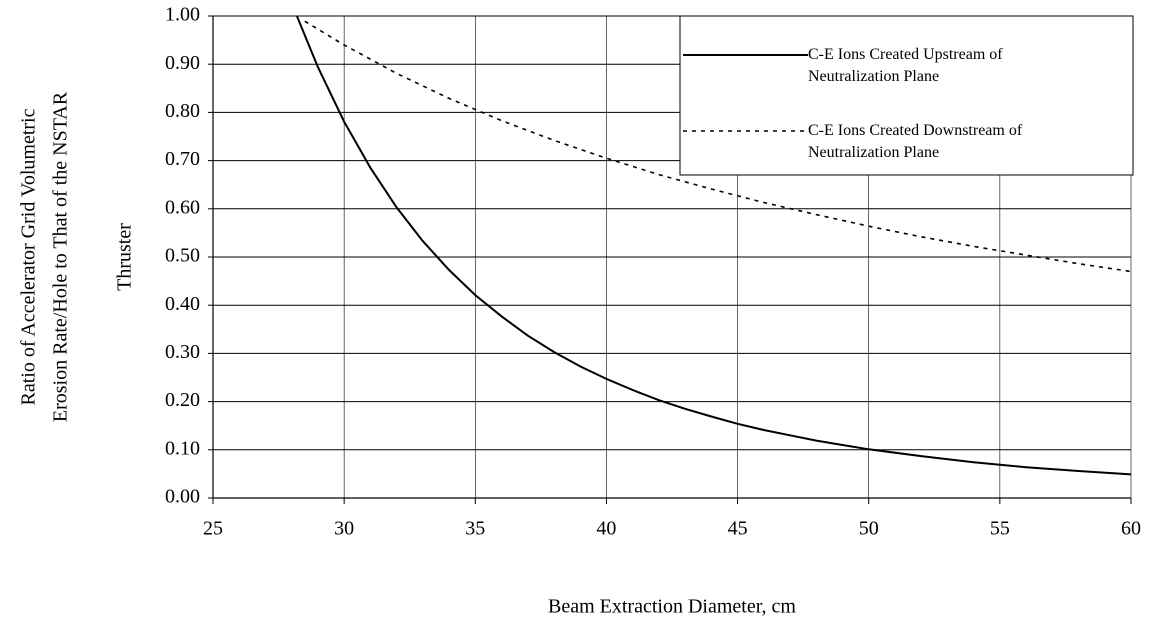 This screenshot has height=623, width=1152. I want to click on y-tick-label: 0.60, so click(182, 207).